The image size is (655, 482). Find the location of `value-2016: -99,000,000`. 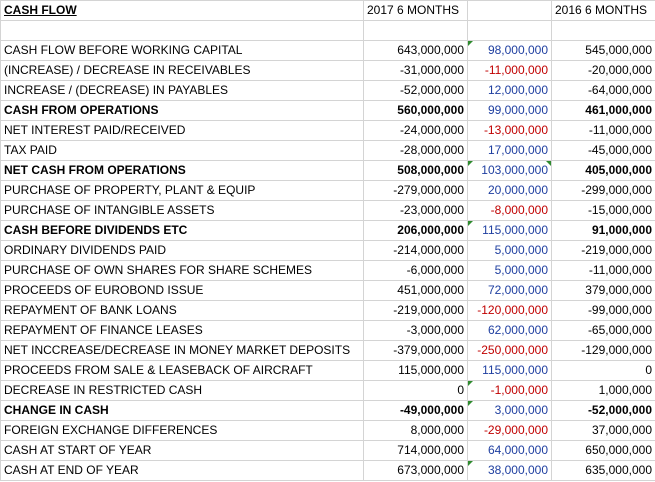

value-2016: -99,000,000 is located at coordinates (603, 310).